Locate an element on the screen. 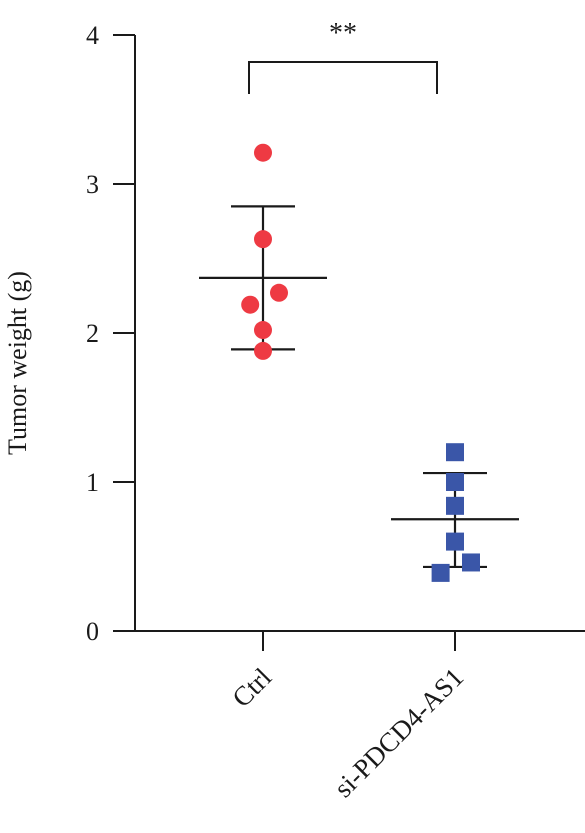 The height and width of the screenshot is (833, 585). y-tick-label: 2 is located at coordinates (92, 333).